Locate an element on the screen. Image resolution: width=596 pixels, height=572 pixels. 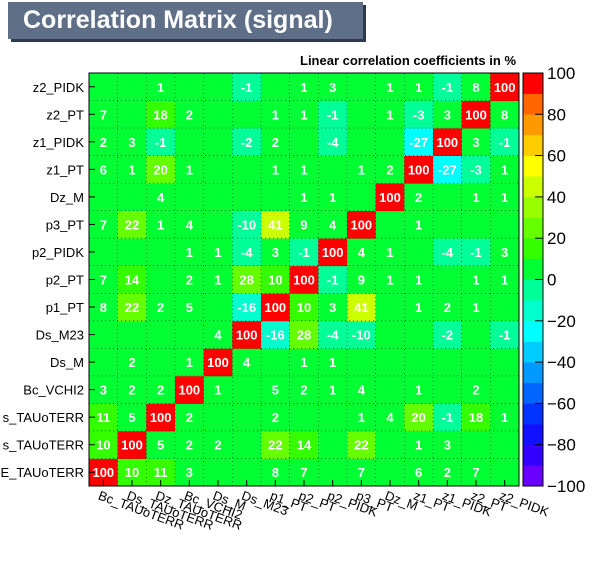
row-label: z1_PT is located at coordinates (65, 169).